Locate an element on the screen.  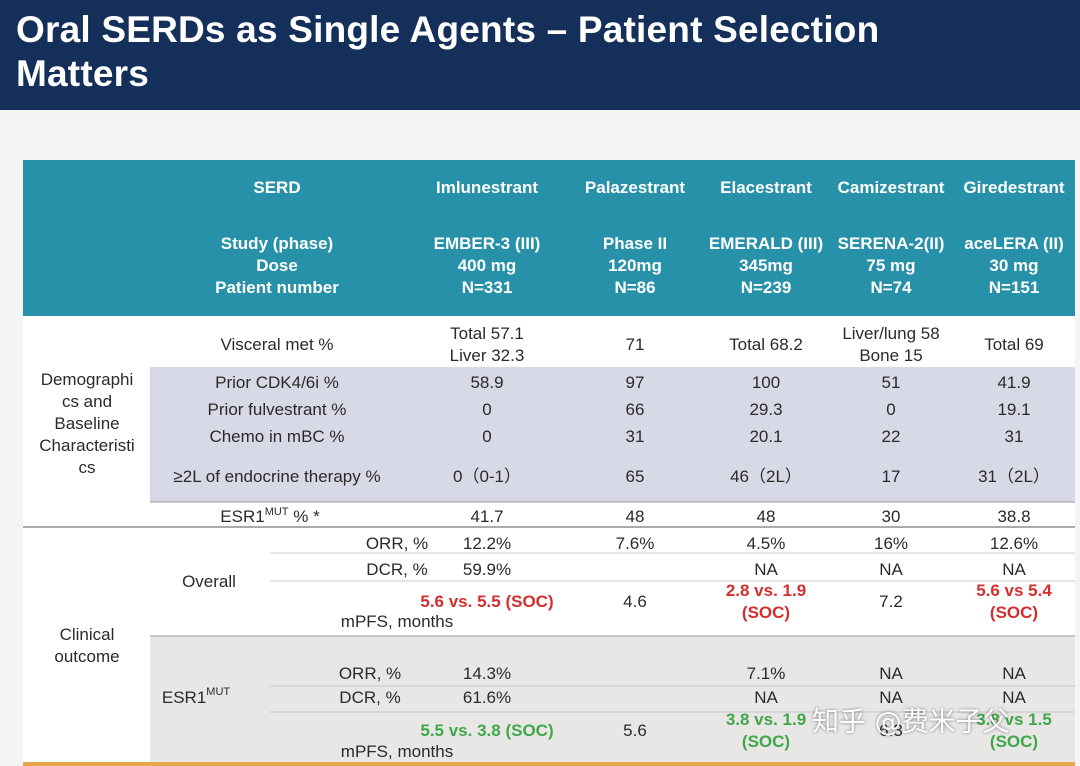
cell-mpfs_mut: 3.8 vs 1.5 is located at coordinates (1014, 719).